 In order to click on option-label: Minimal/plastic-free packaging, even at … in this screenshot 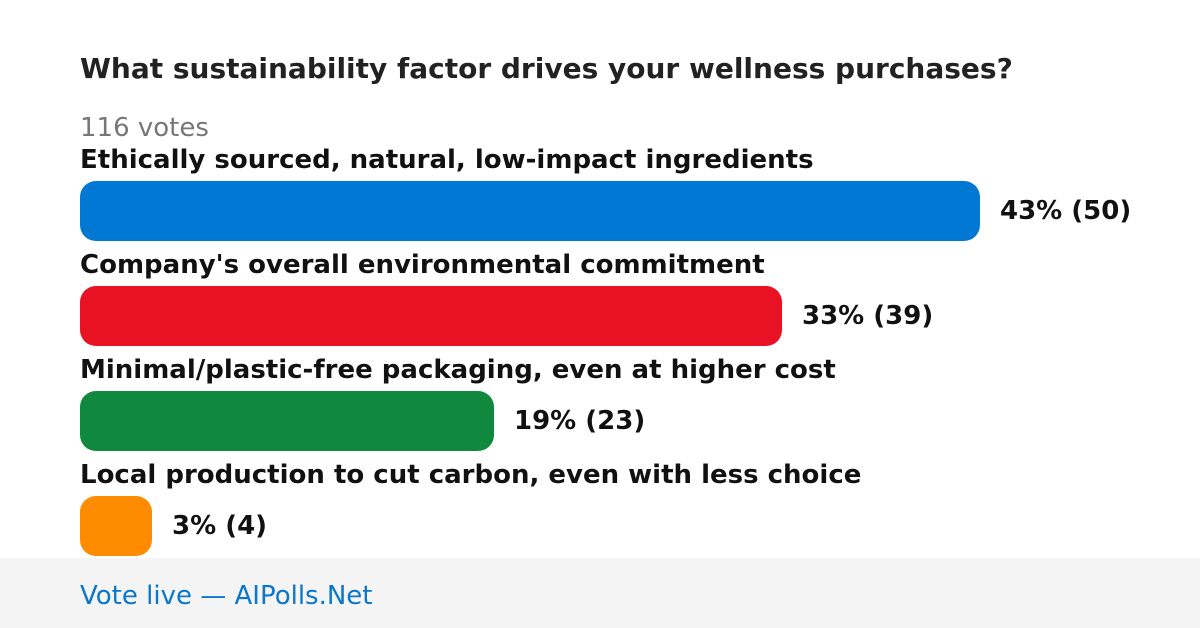, I will do `click(458, 370)`.